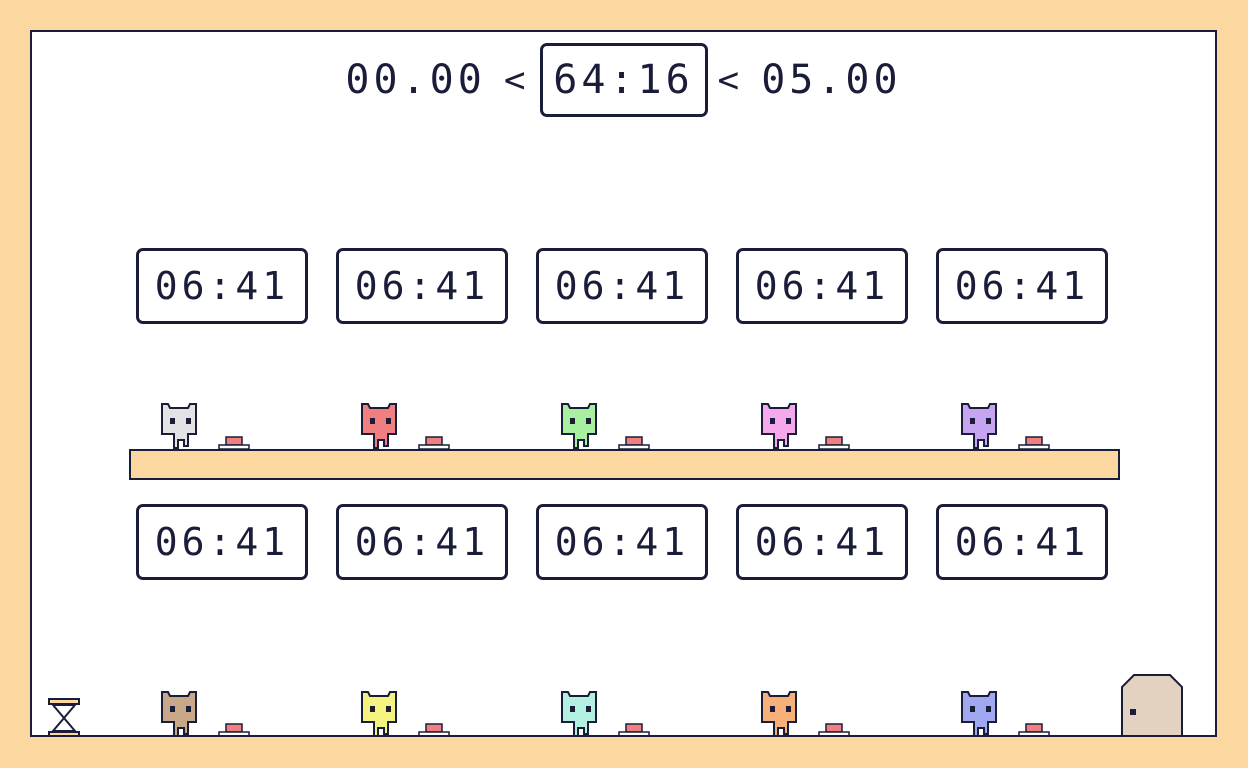 The width and height of the screenshot is (1248, 768). What do you see at coordinates (379, 712) in the screenshot?
I see `cat-yellow-character` at bounding box center [379, 712].